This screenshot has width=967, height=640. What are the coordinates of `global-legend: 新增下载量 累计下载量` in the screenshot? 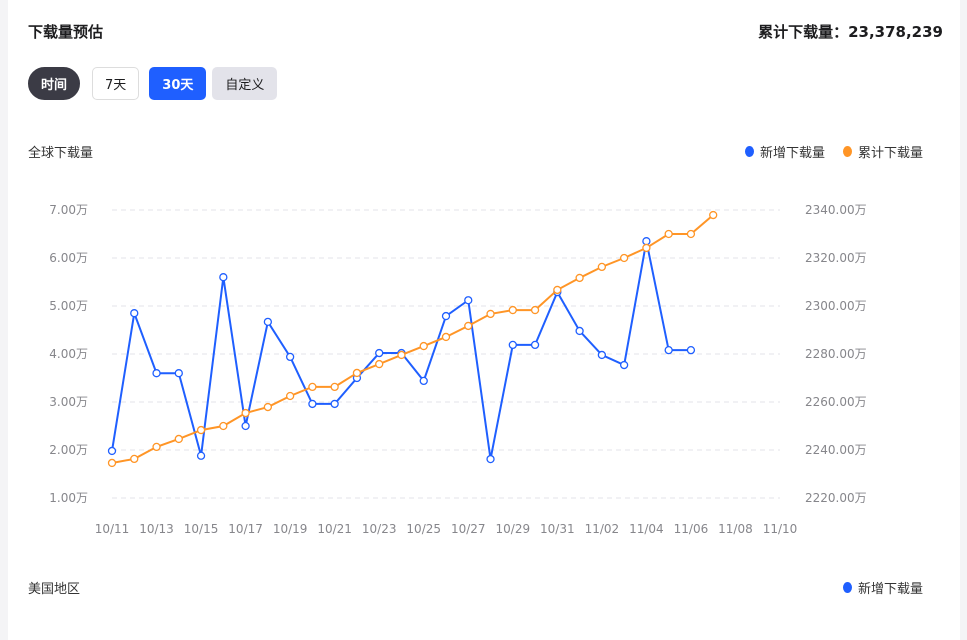 It's located at (833, 151).